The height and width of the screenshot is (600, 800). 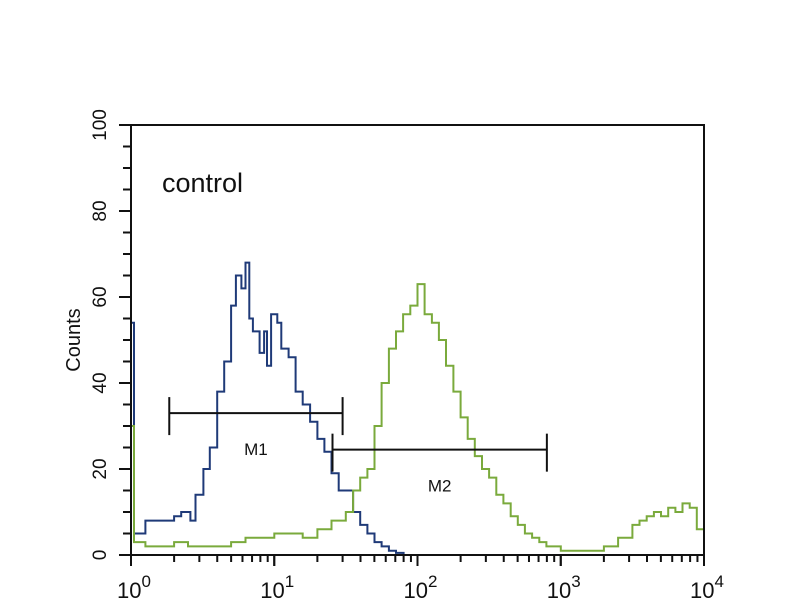 I want to click on x-tick-label: 10⁰, so click(x=134, y=586).